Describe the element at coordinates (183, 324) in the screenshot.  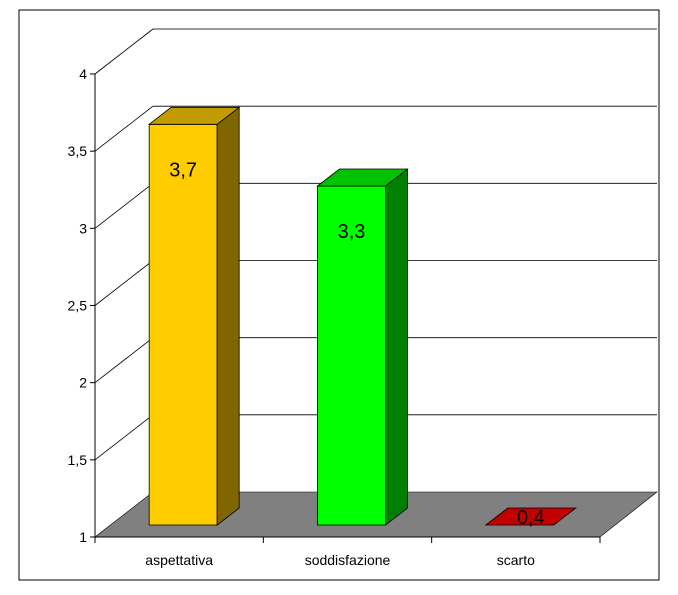
I see `bar-front` at that location.